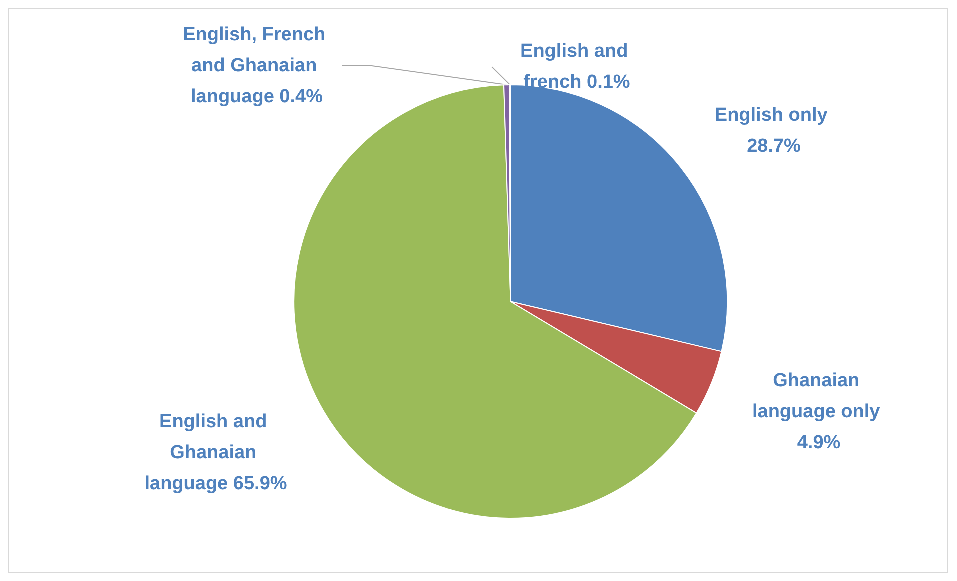  I want to click on slice-label: Ghanaian language only, so click(819, 396).